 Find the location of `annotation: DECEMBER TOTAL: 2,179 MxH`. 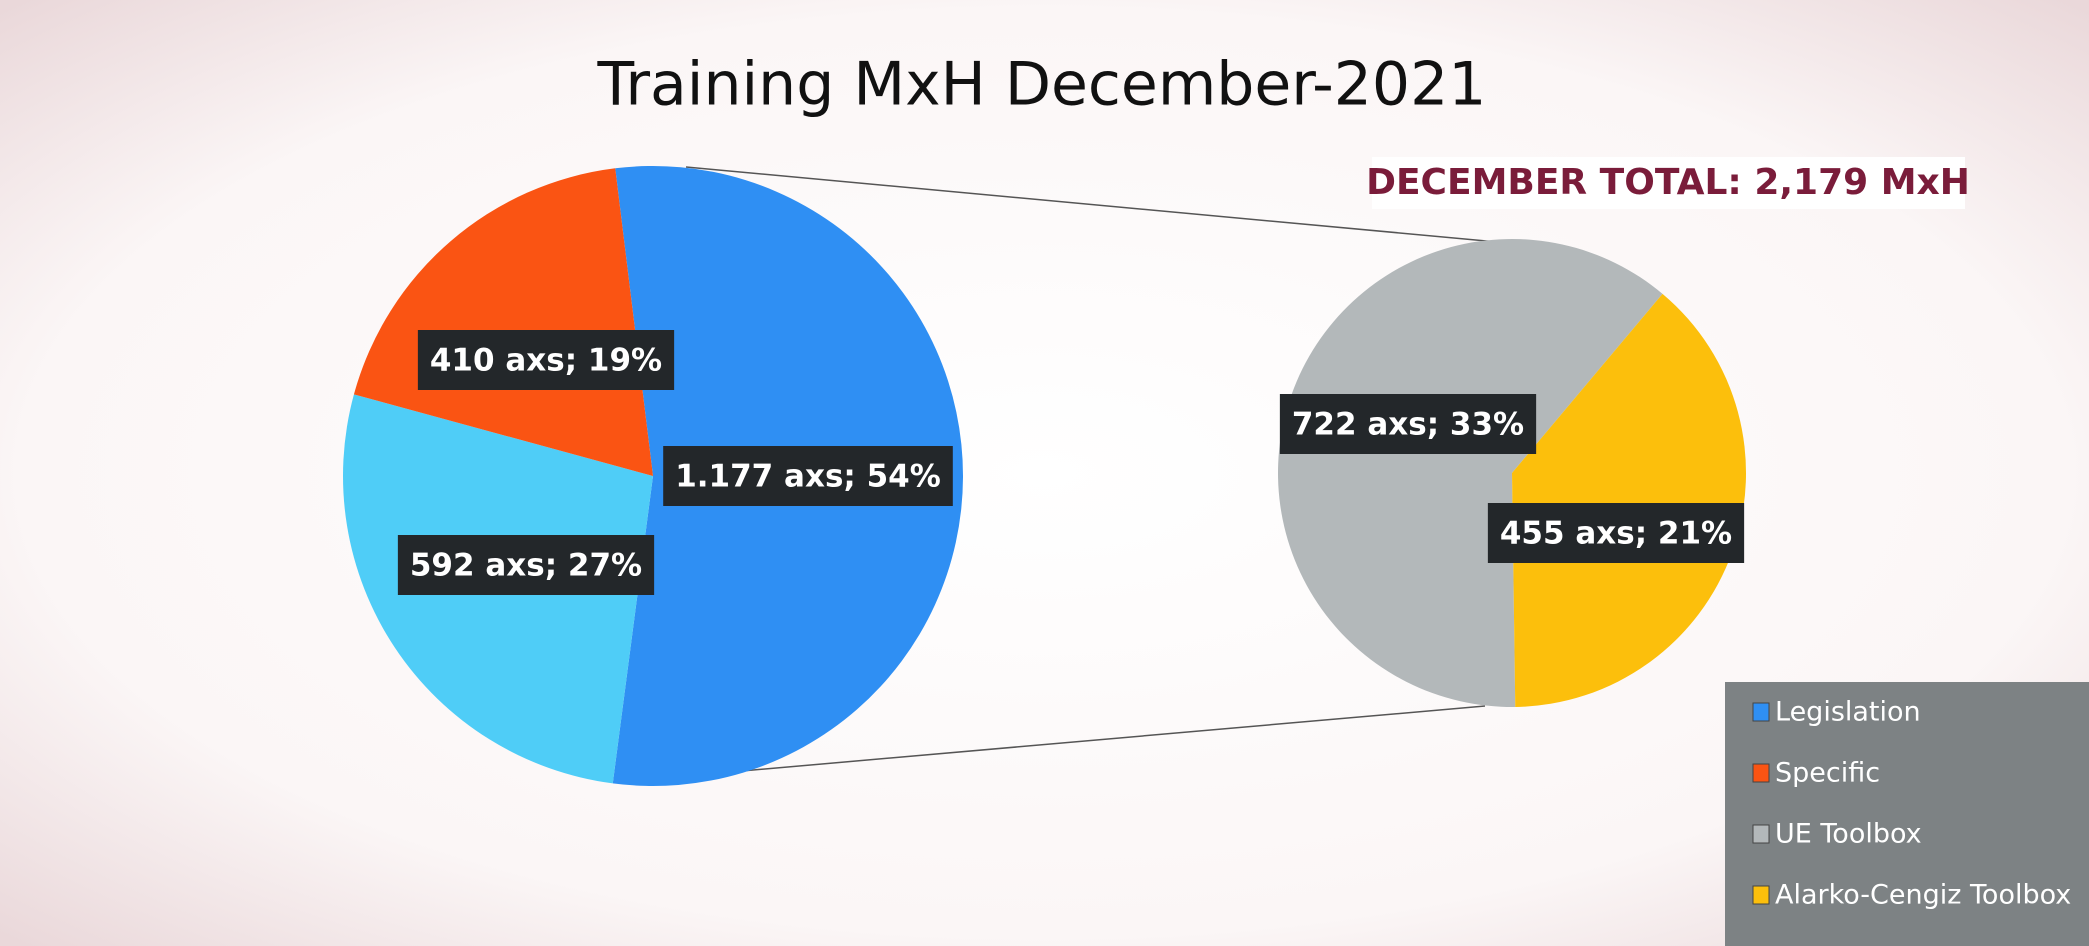

annotation: DECEMBER TOTAL: 2,179 MxH is located at coordinates (1668, 182).